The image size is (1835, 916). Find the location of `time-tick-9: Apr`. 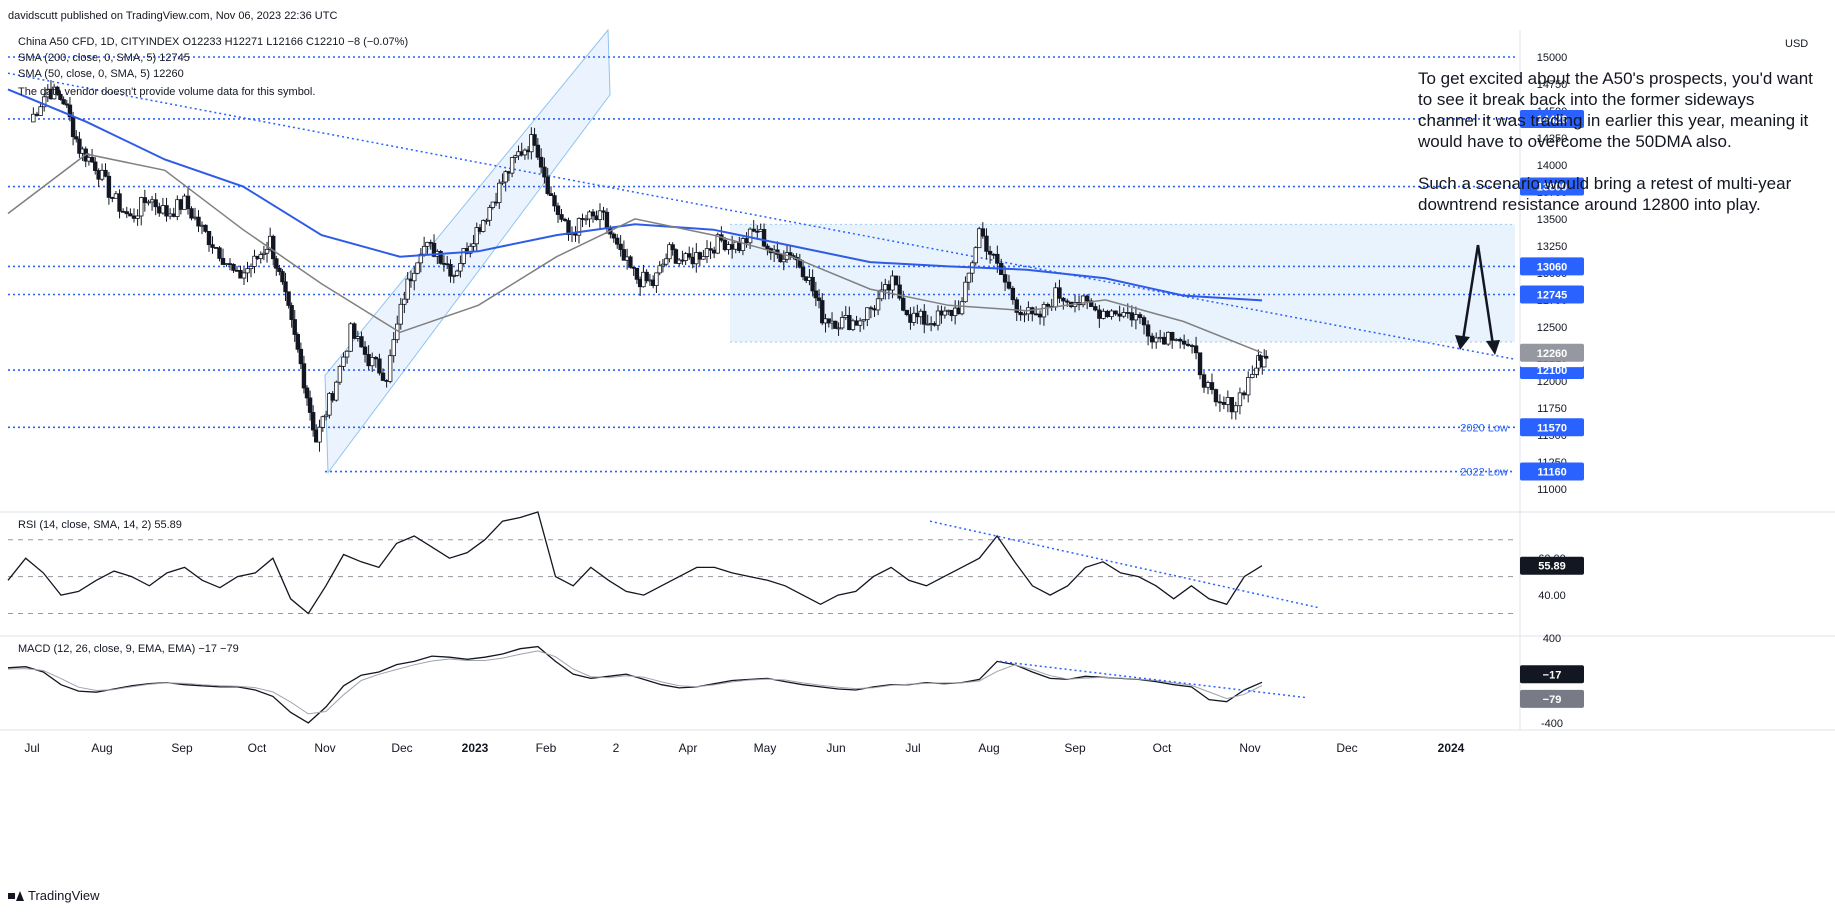

time-tick-9: Apr is located at coordinates (688, 748).